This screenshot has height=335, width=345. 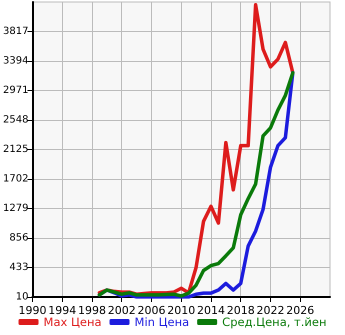 What do you see at coordinates (162, 322) in the screenshot?
I see `legend-label: Min Цена` at bounding box center [162, 322].